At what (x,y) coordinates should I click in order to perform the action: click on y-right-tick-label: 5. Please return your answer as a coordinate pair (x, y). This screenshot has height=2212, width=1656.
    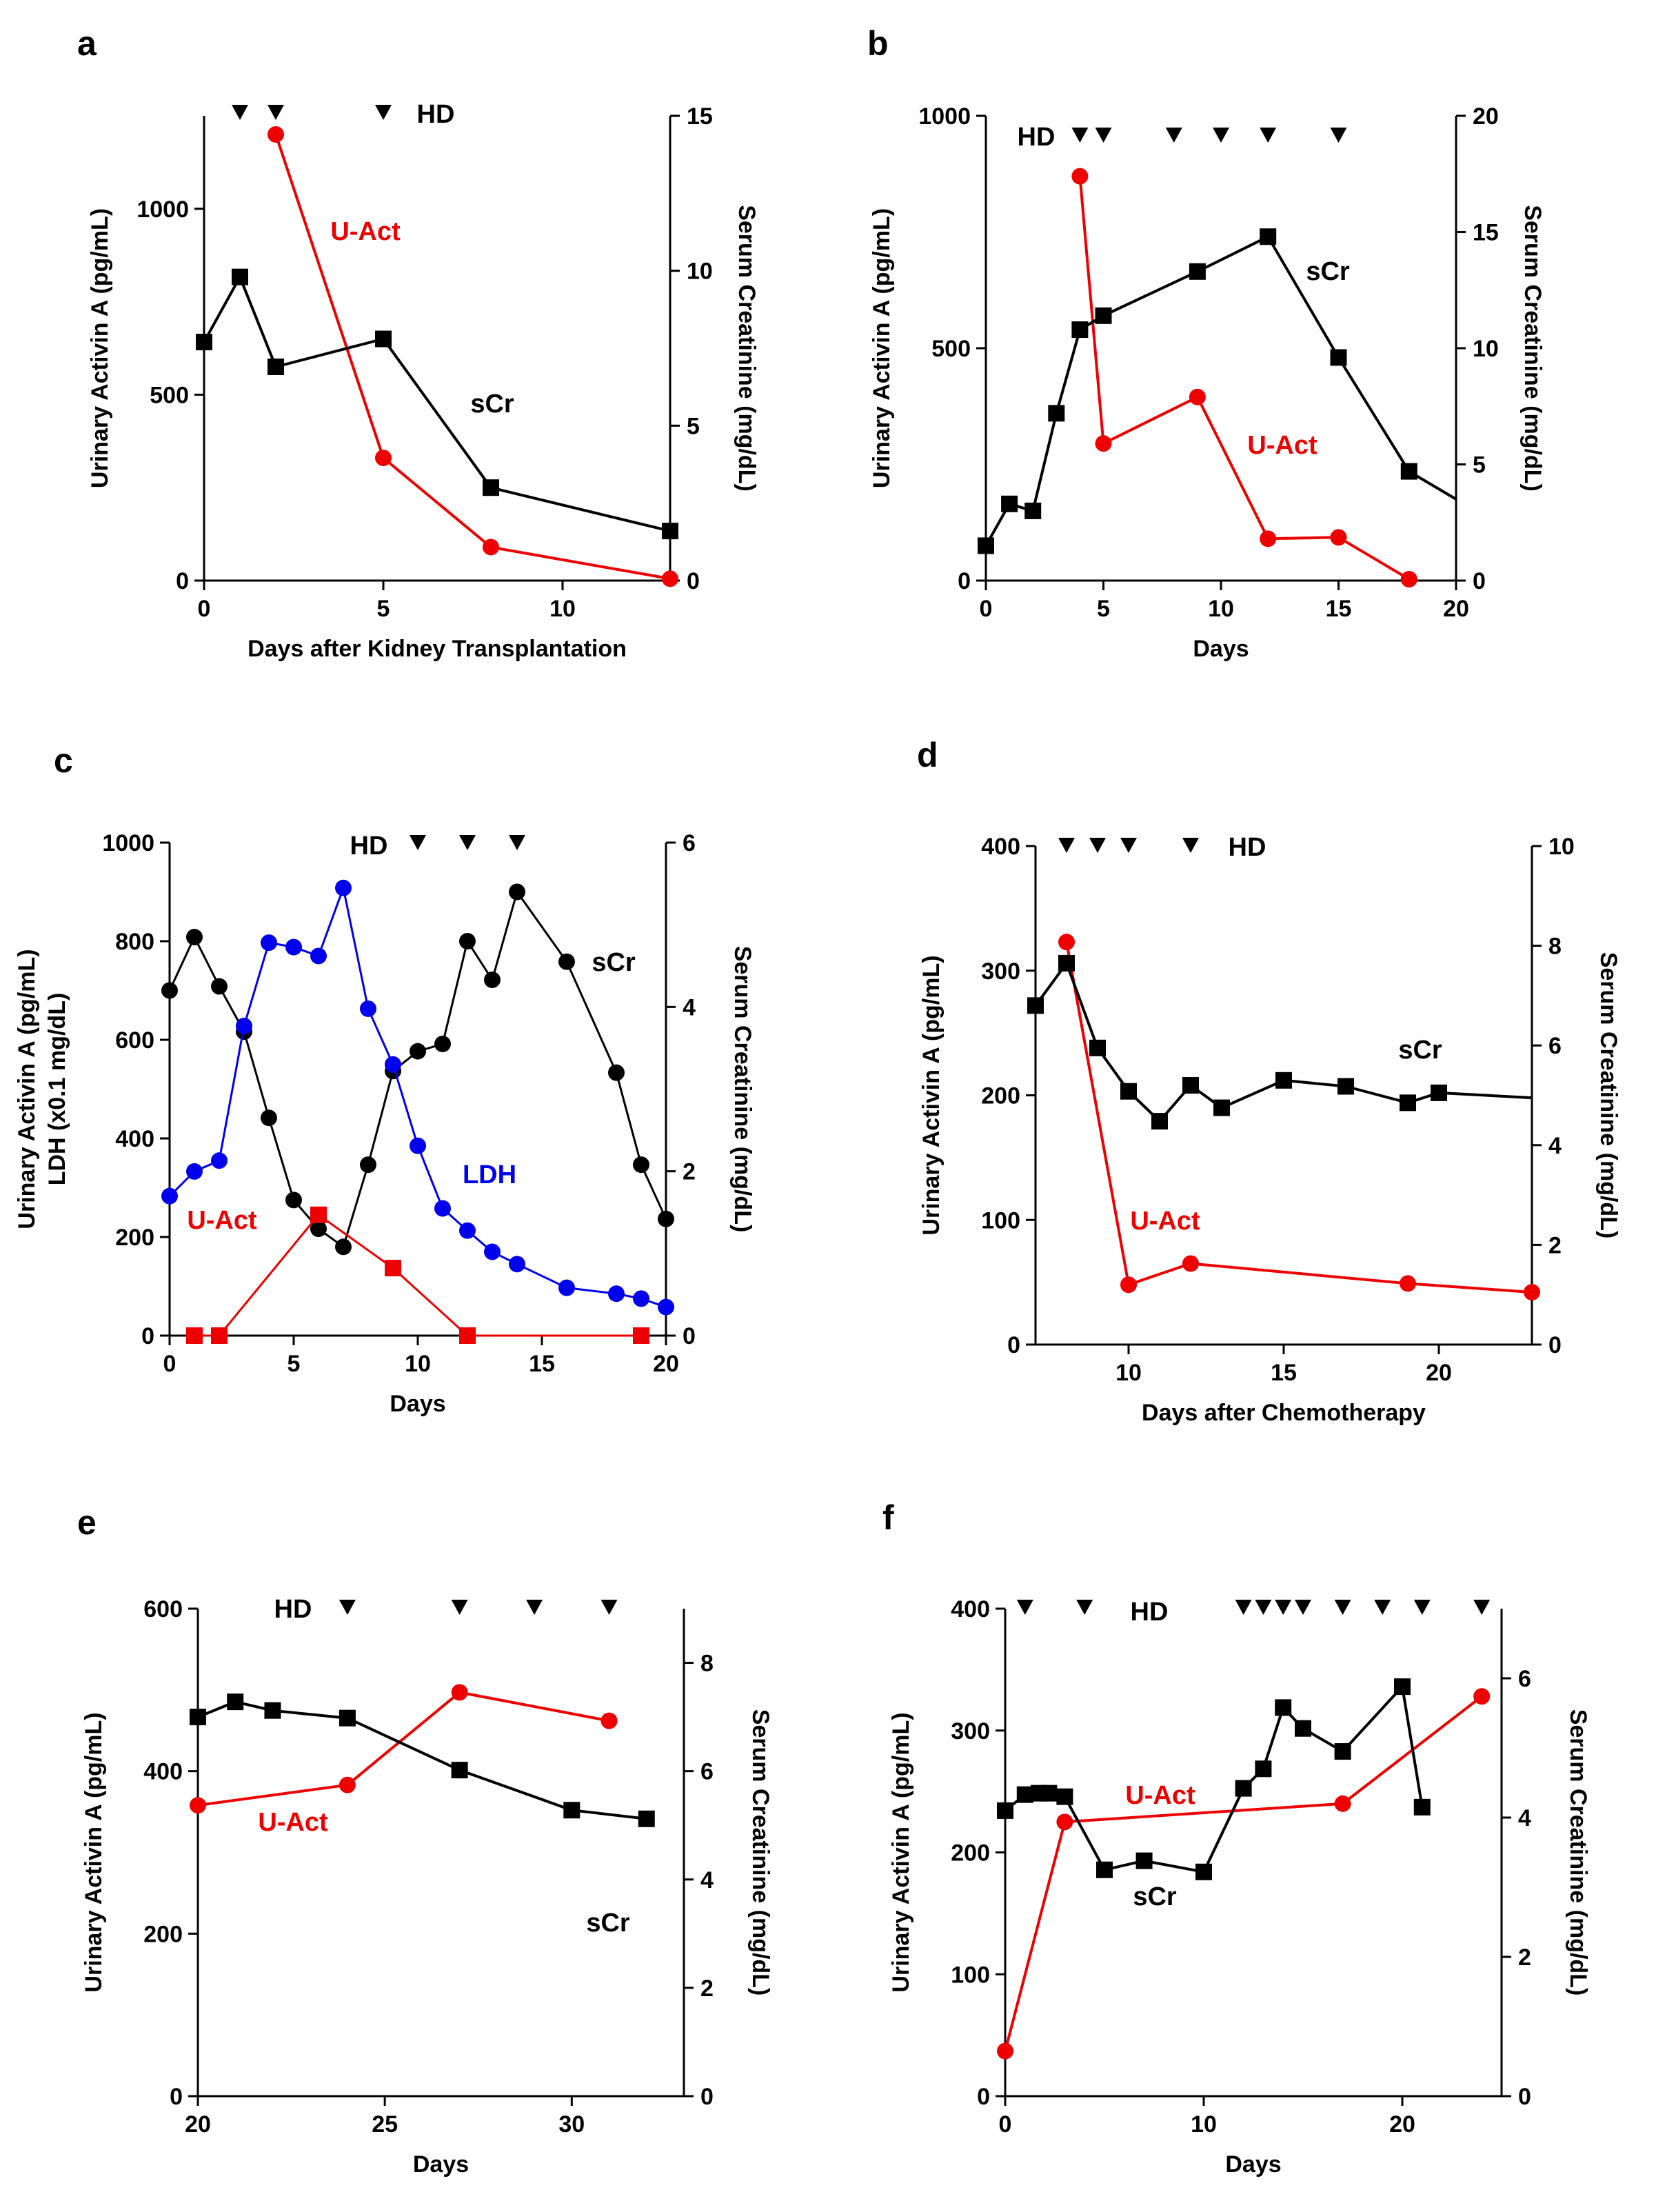
    Looking at the image, I should click on (693, 426).